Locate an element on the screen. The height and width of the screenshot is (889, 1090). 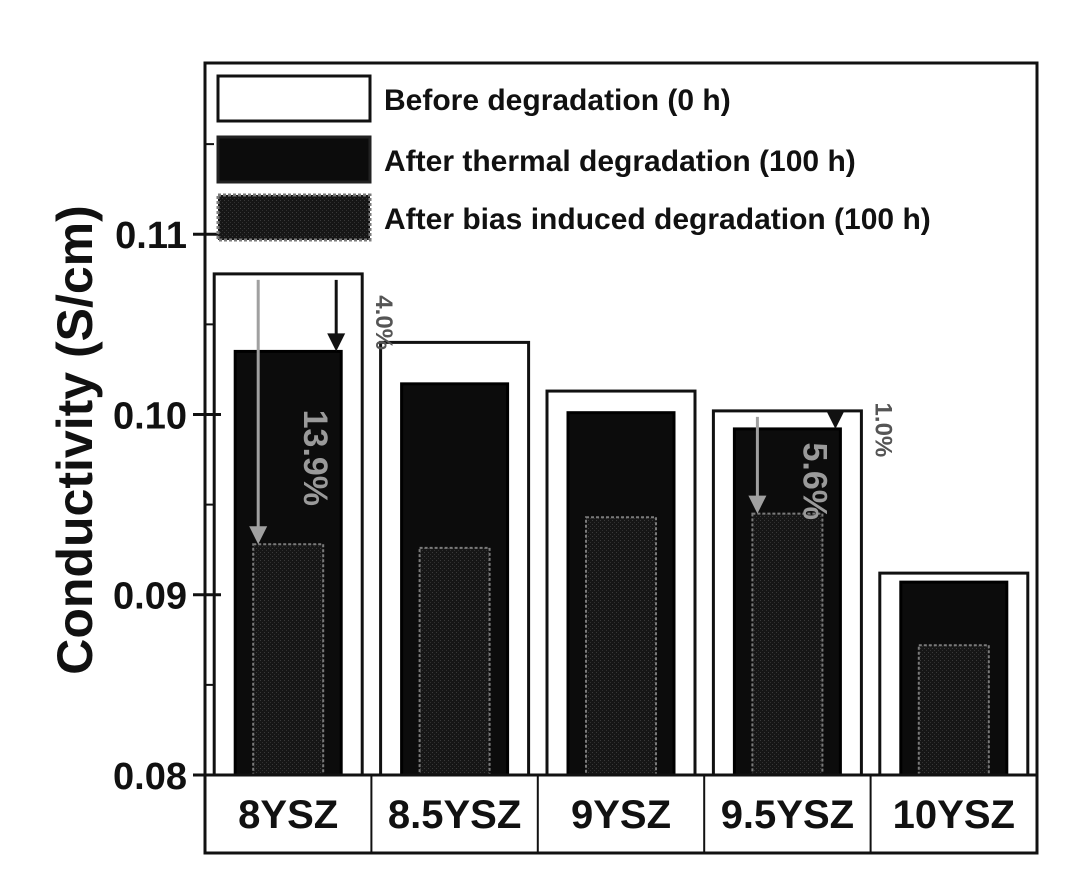
y-tick-label: 0.09 is located at coordinates (150, 597).